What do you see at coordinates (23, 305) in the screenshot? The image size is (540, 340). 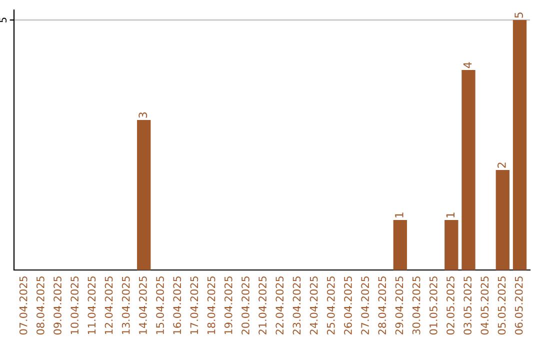 I see `x-tick-label: 07.04.2025` at bounding box center [23, 305].